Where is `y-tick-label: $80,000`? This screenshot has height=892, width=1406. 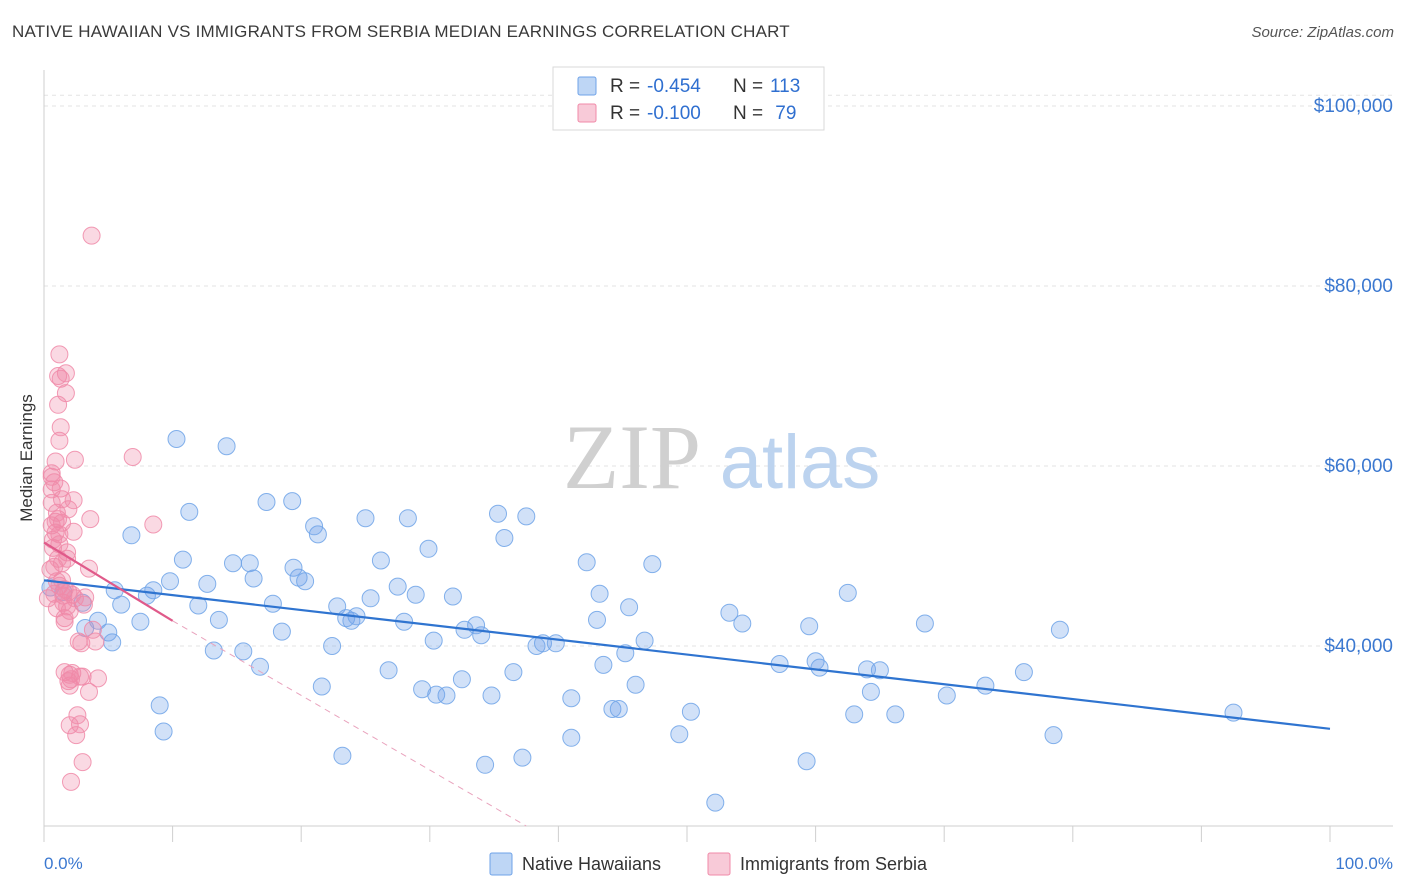 y-tick-label: $80,000 is located at coordinates (1358, 286).